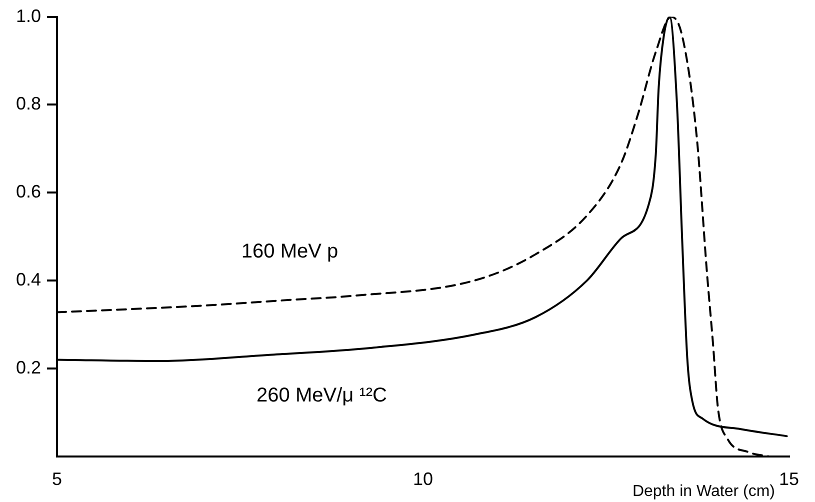 The image size is (815, 502). What do you see at coordinates (29, 192) in the screenshot?
I see `y-tick-label: 0.6` at bounding box center [29, 192].